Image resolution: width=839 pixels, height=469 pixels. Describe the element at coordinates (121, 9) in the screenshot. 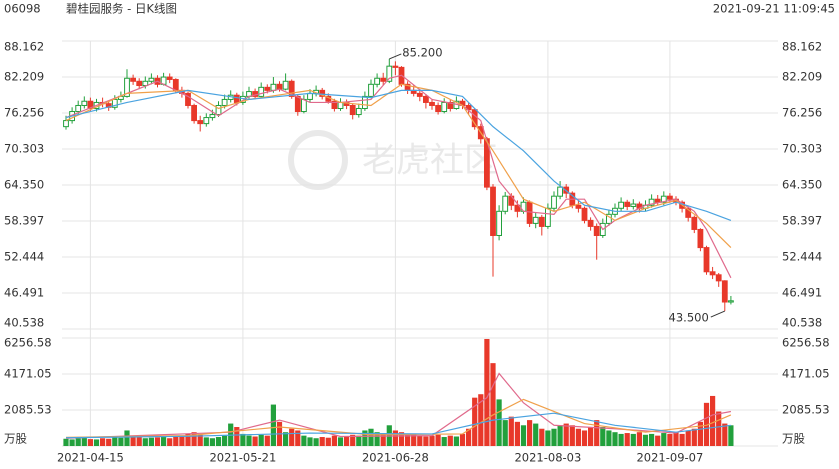

I see `stock-name: 碧桂园服务 - 日K线图` at that location.